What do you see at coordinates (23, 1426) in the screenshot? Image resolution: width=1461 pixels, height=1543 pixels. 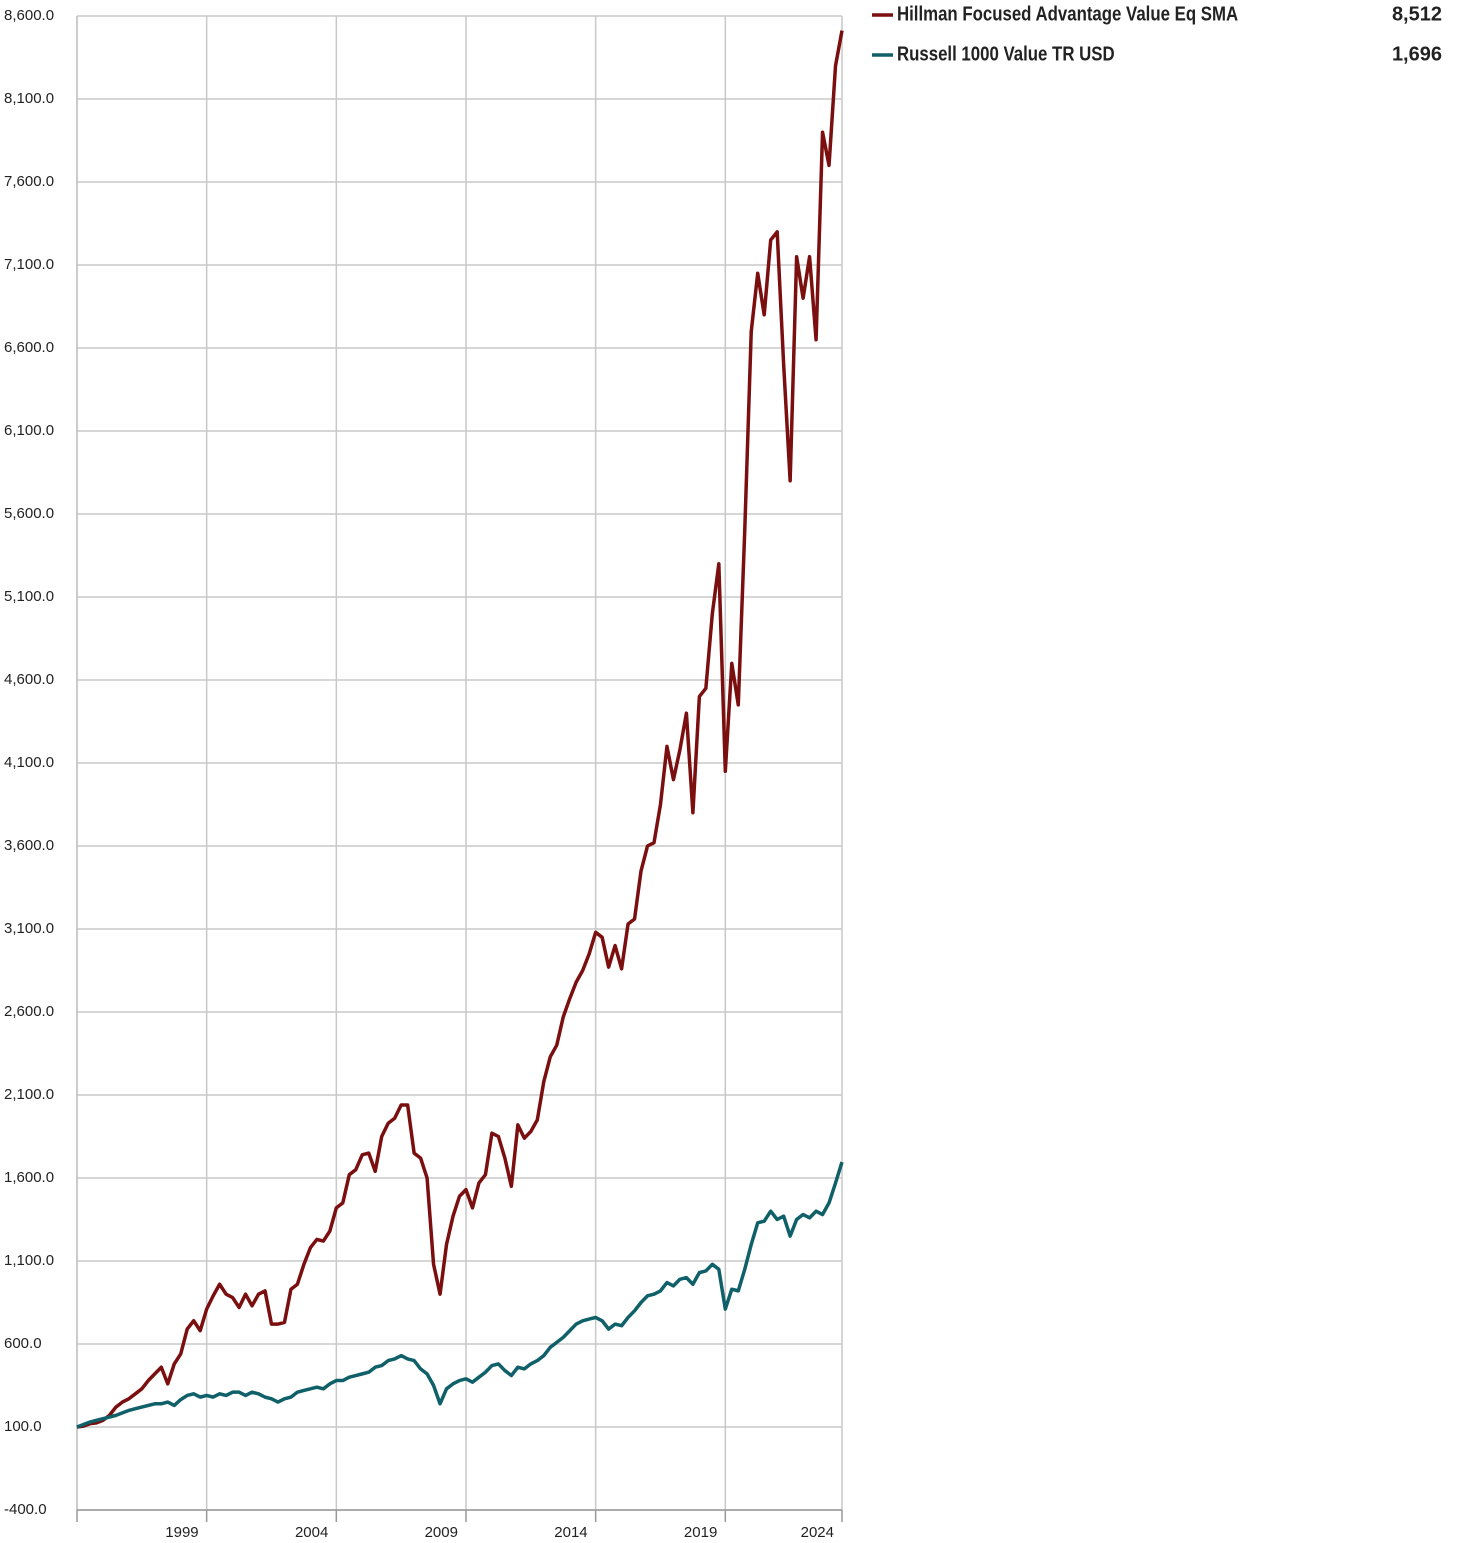 I see `y-tick-label: 100.0` at bounding box center [23, 1426].